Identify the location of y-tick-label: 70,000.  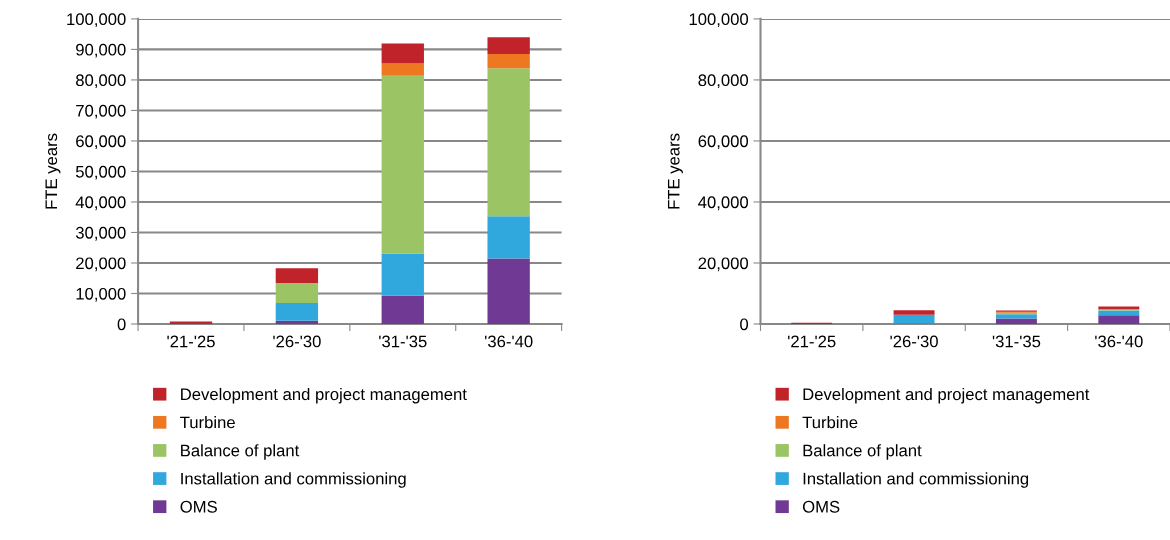
(101, 111).